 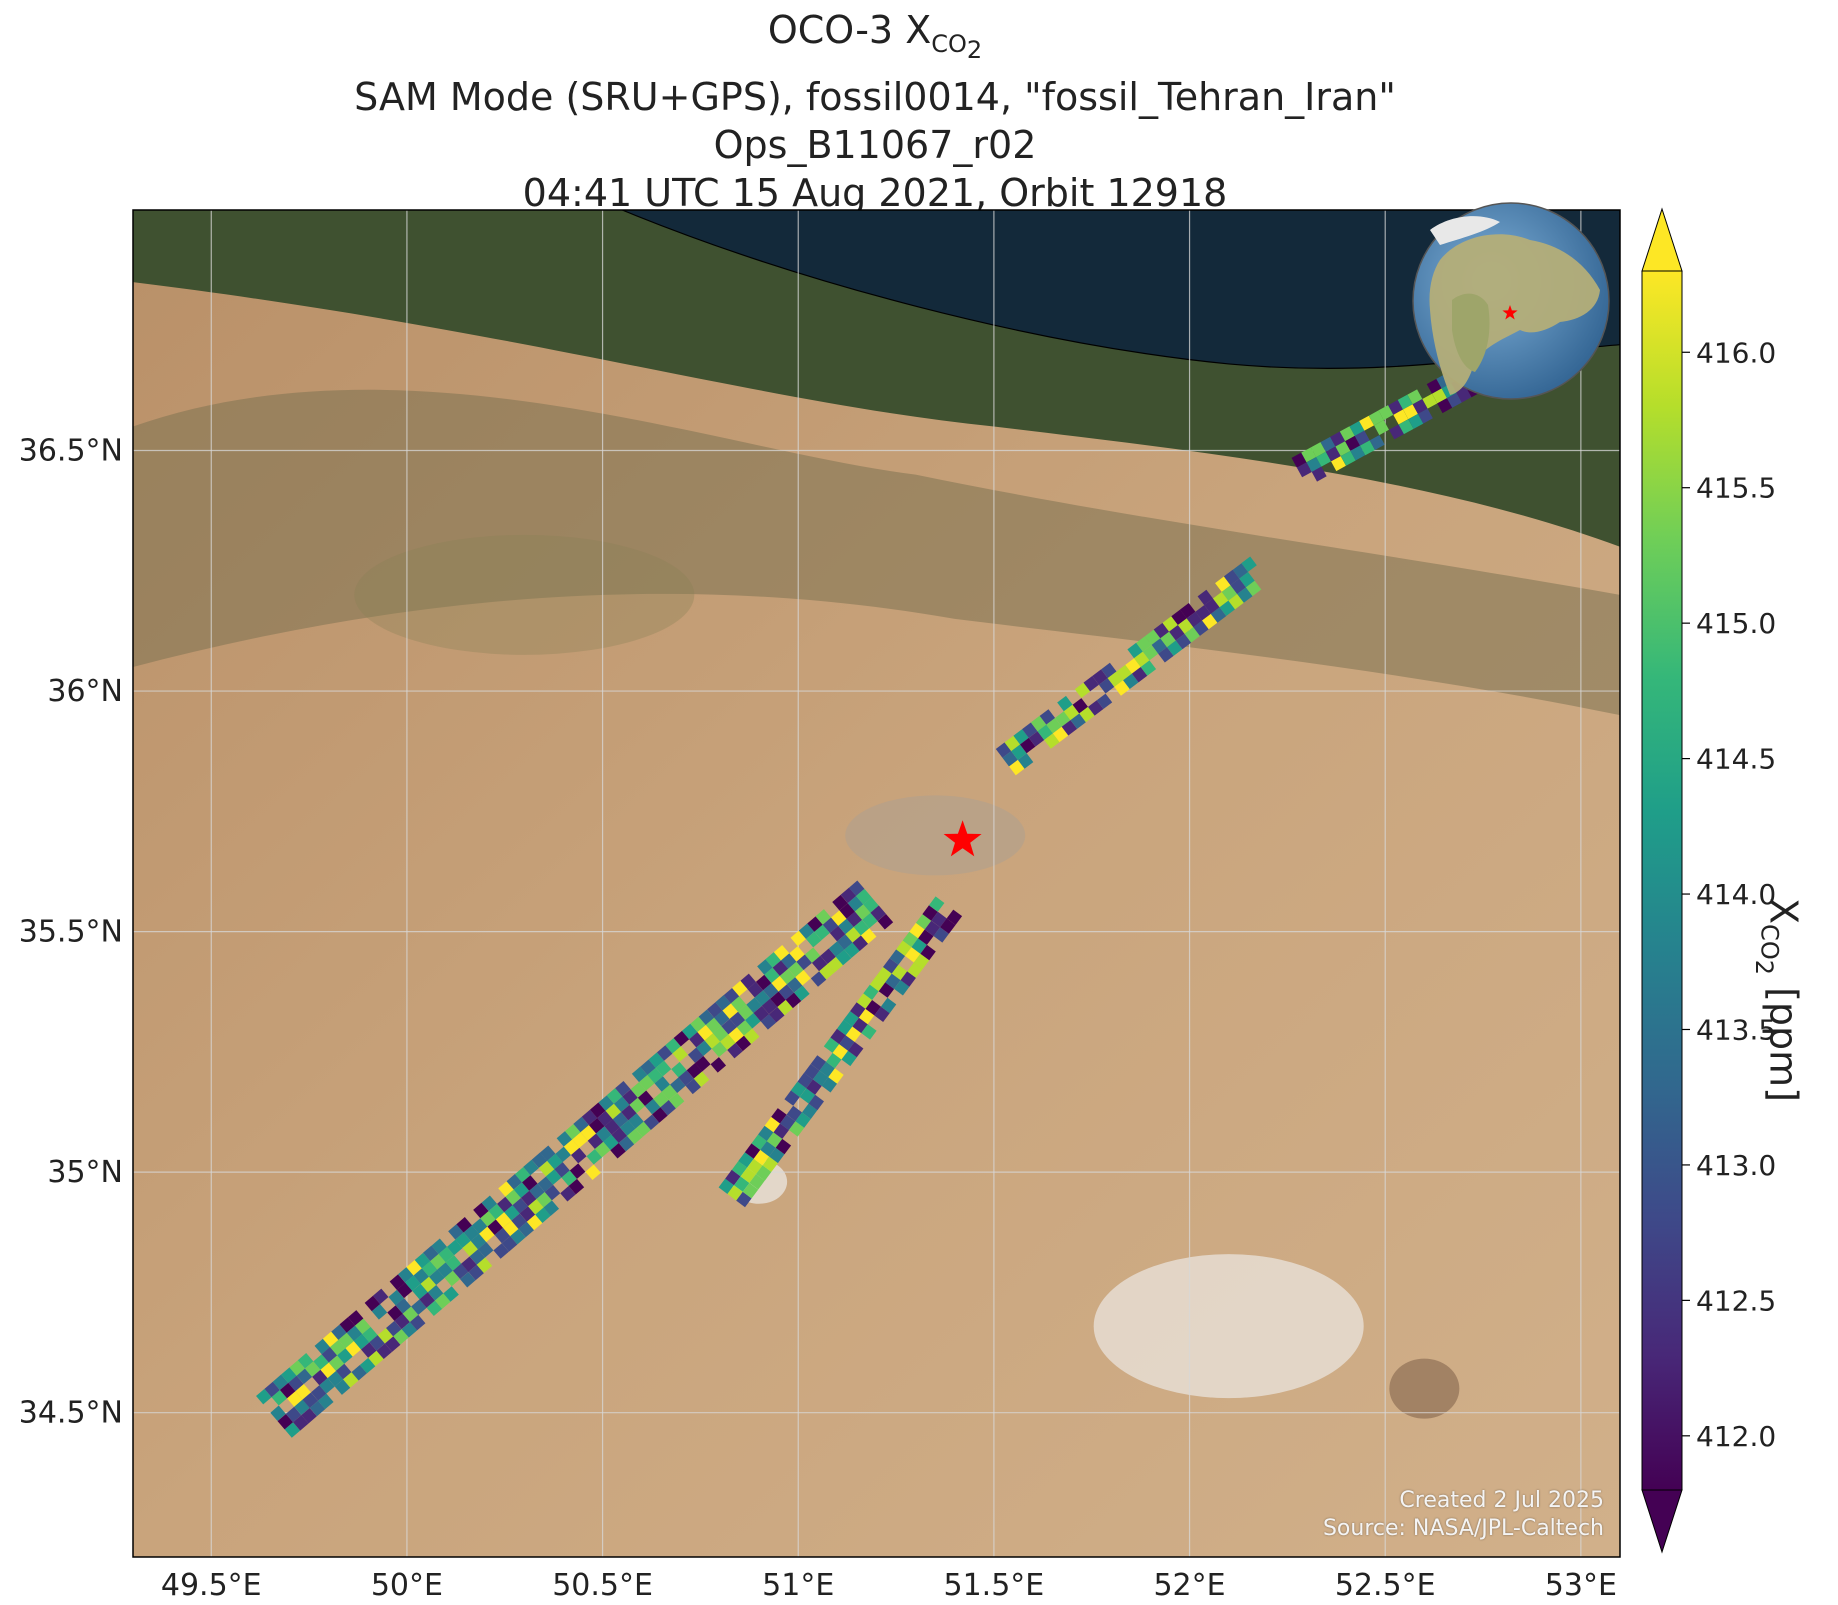 What do you see at coordinates (524, 594) in the screenshot?
I see `western-highlands` at bounding box center [524, 594].